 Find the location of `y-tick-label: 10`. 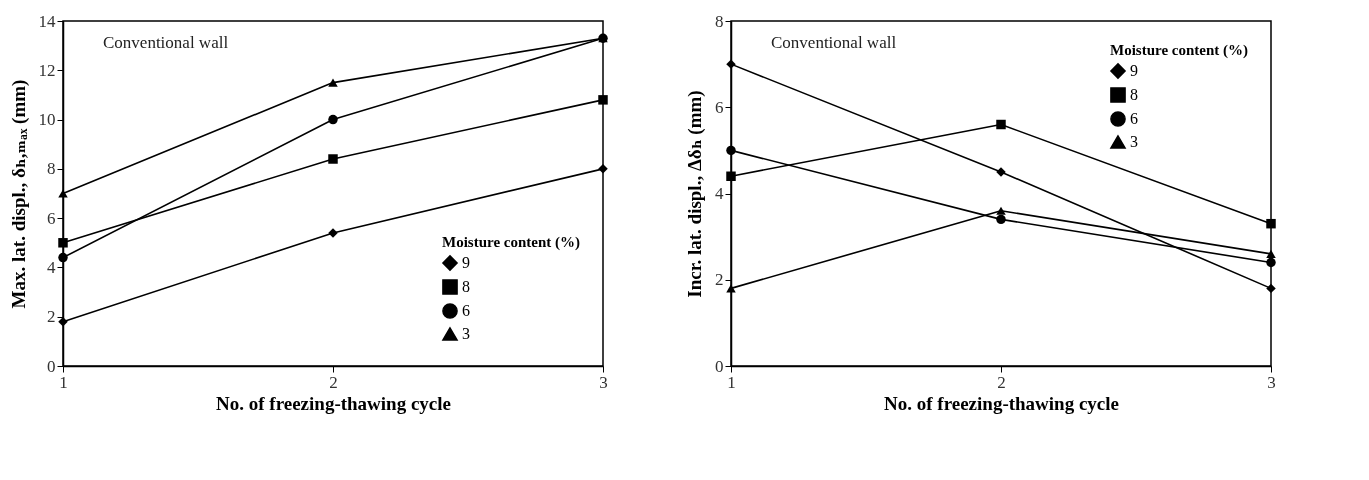

y-tick-label: 10 is located at coordinates (47, 120).